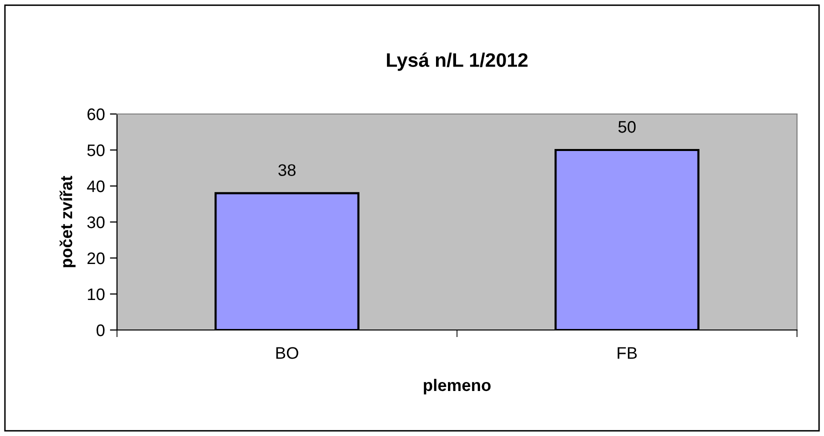 This screenshot has height=436, width=824. What do you see at coordinates (100, 330) in the screenshot?
I see `y-tick-label: 0` at bounding box center [100, 330].